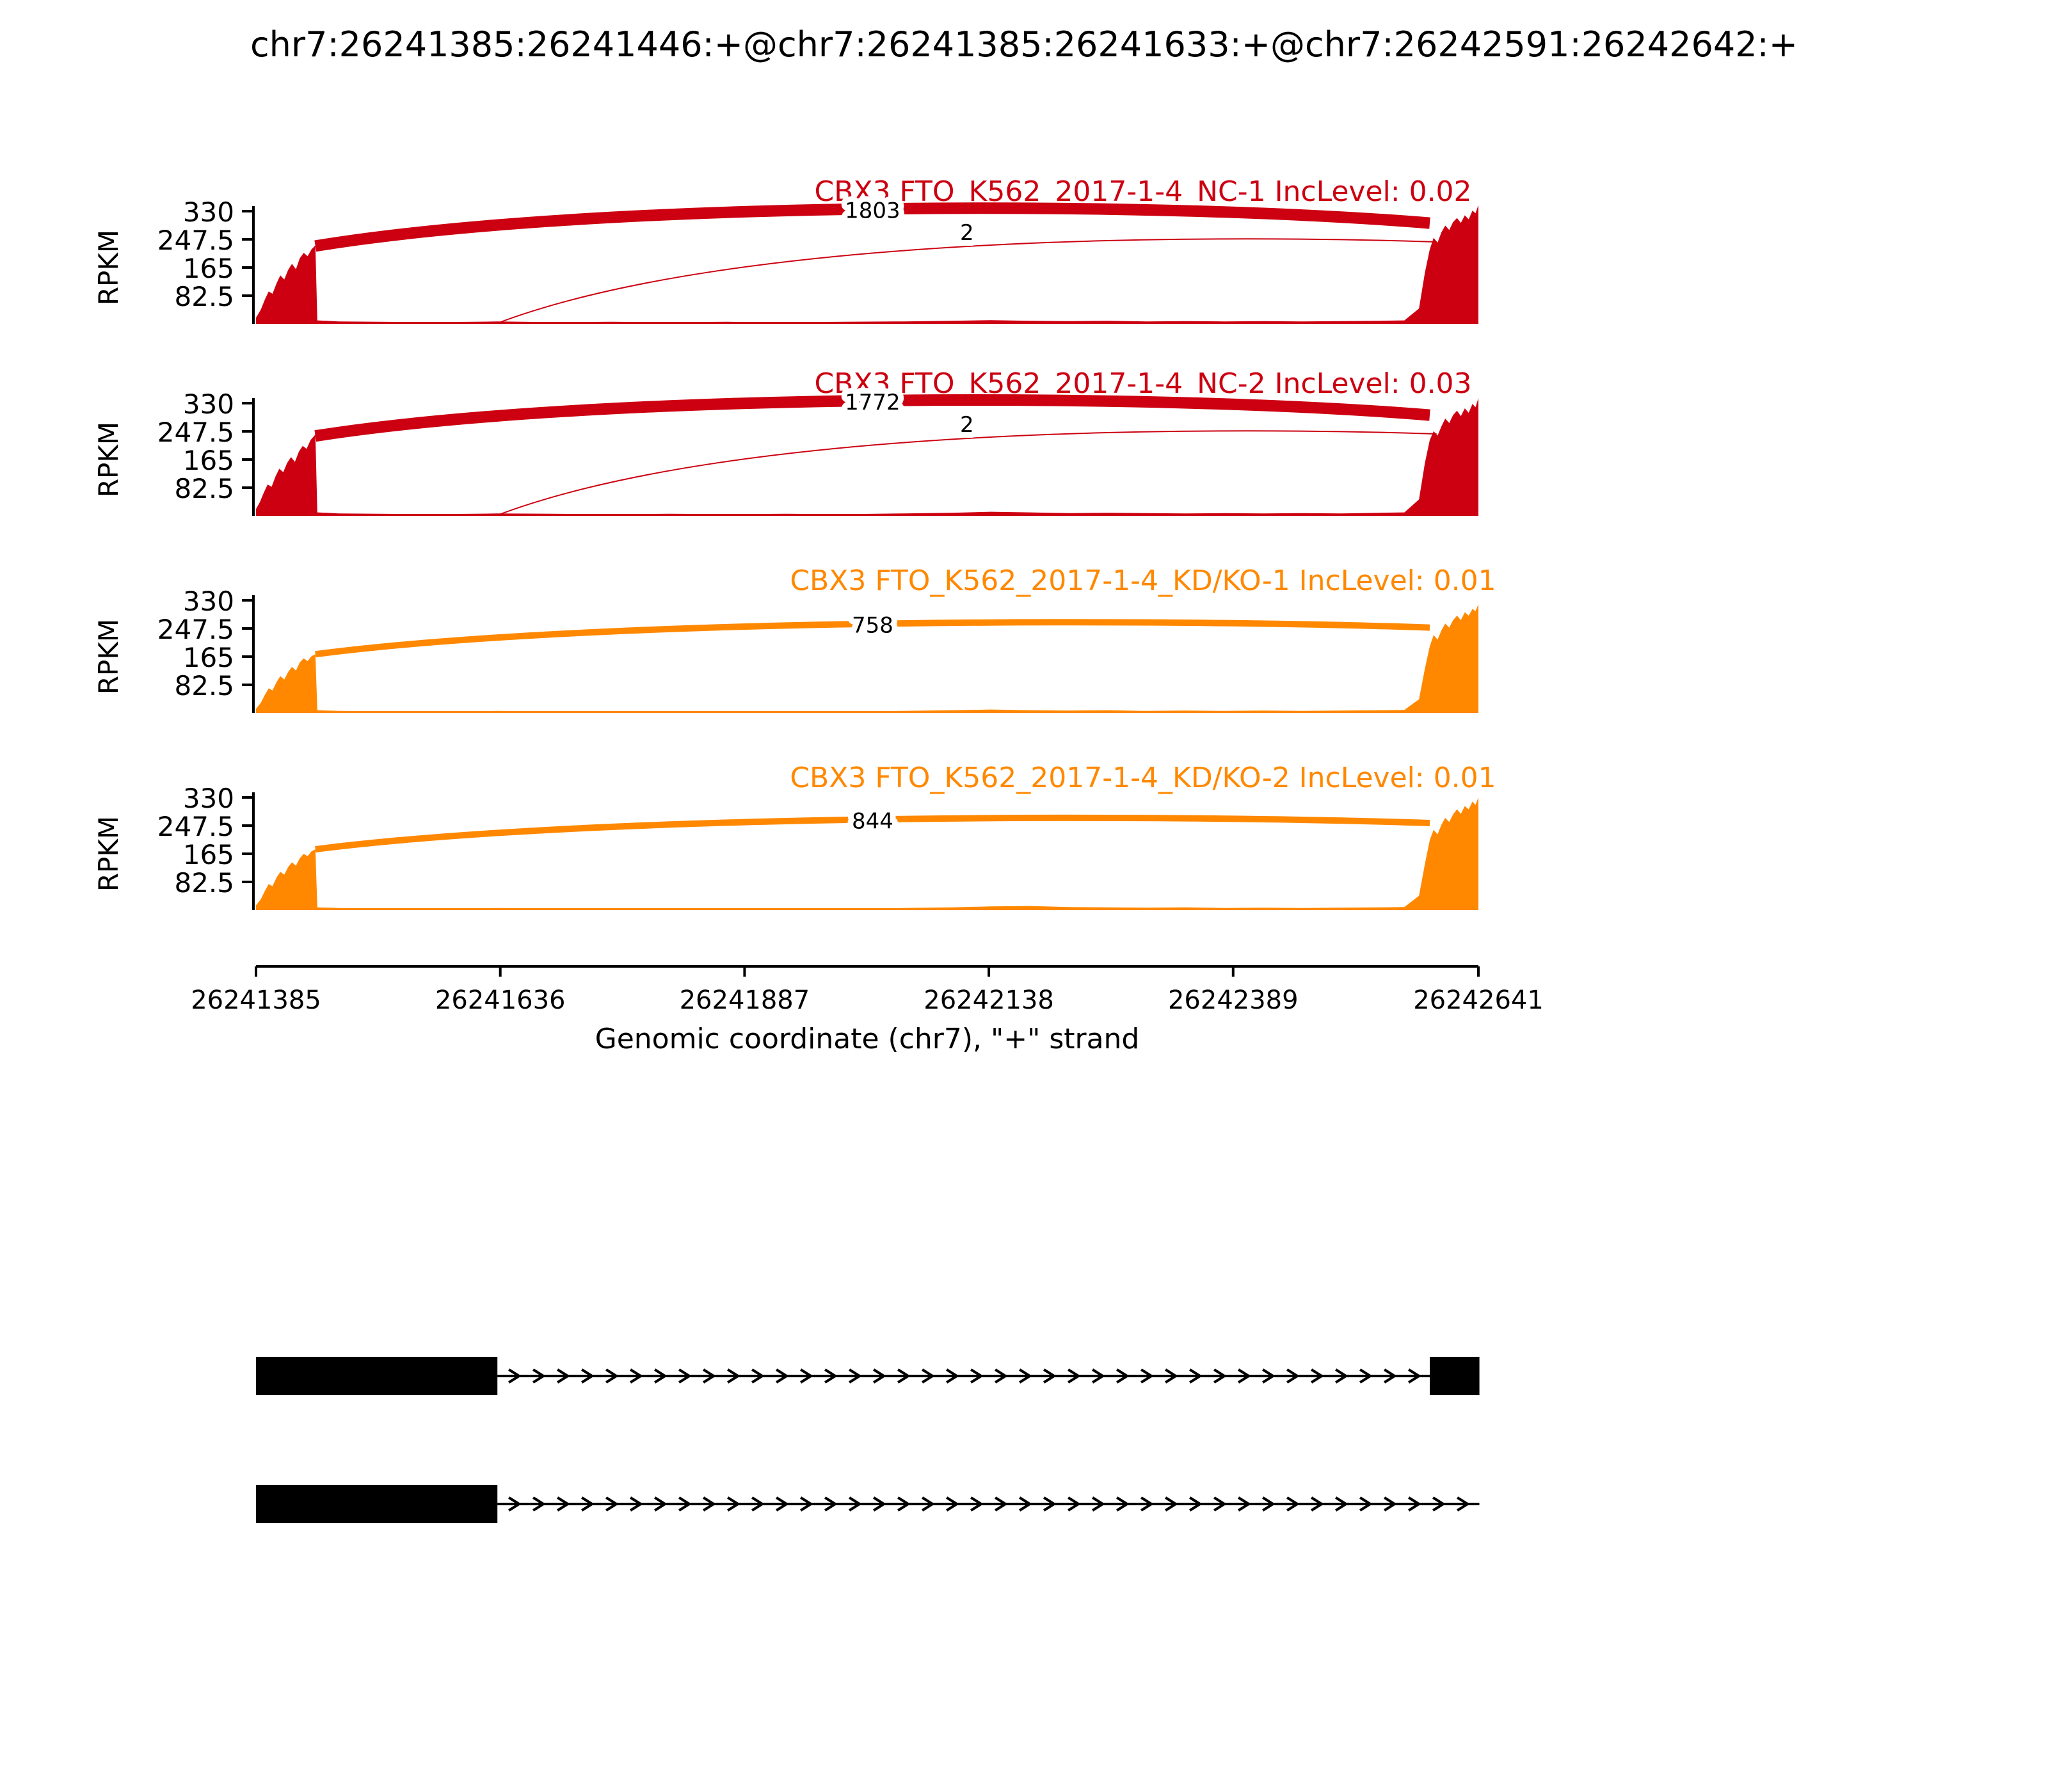 Image resolution: width=2048 pixels, height=1792 pixels. Describe the element at coordinates (867, 1039) in the screenshot. I see `x-axis-title: Genomic coordinate (chr7), "+" strand` at that location.